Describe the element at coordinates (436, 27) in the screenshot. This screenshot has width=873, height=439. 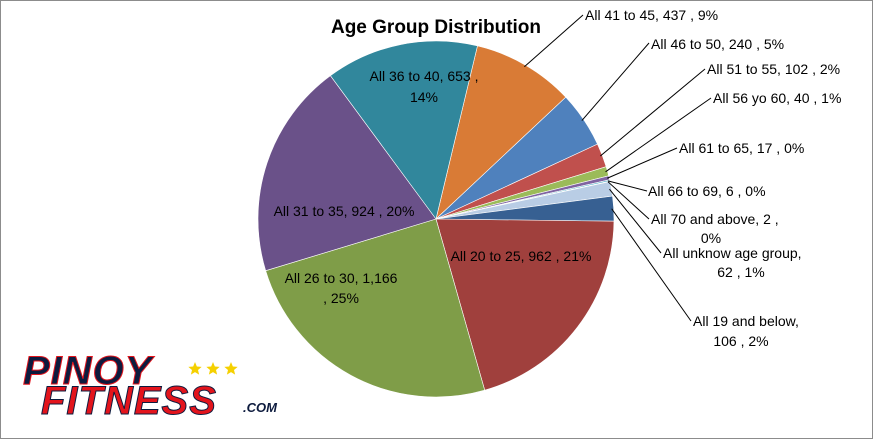
I see `chart-title: Age Group Distribution` at that location.